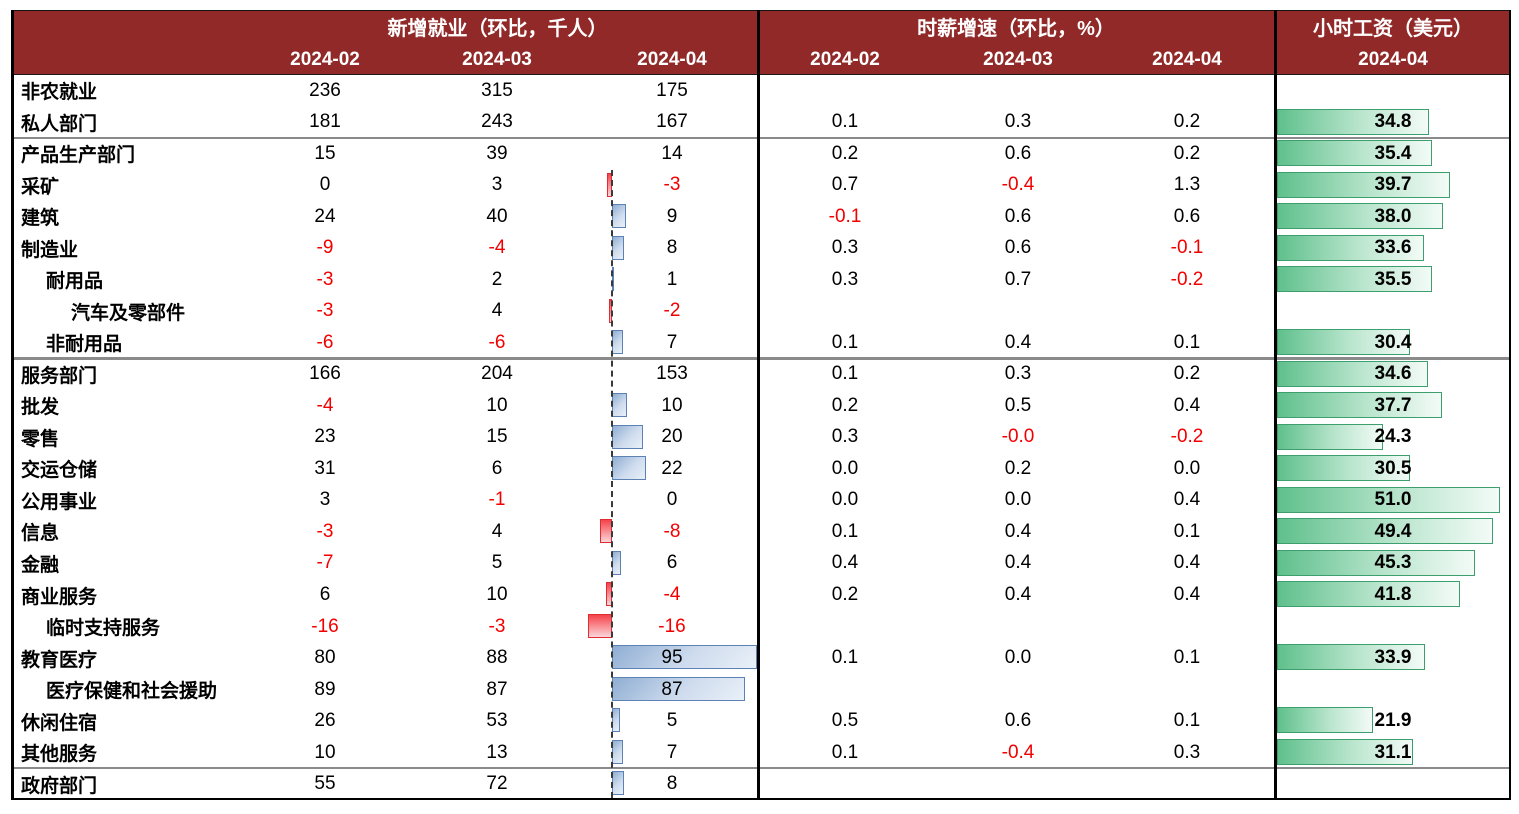 This screenshot has width=1519, height=814. What do you see at coordinates (497, 437) in the screenshot?
I see `jobs-value-mar: 15` at bounding box center [497, 437].